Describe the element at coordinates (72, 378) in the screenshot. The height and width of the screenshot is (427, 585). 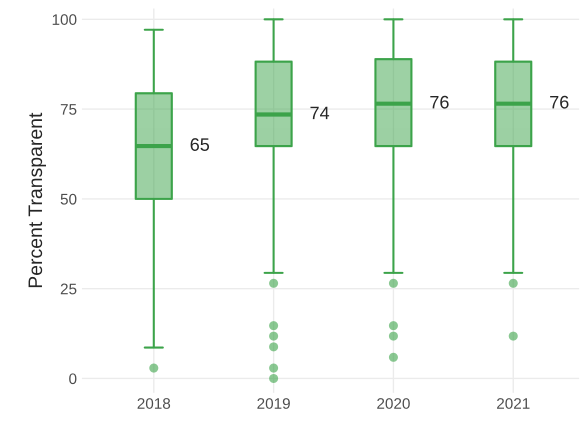
I see `y-tick-label: 0` at that location.